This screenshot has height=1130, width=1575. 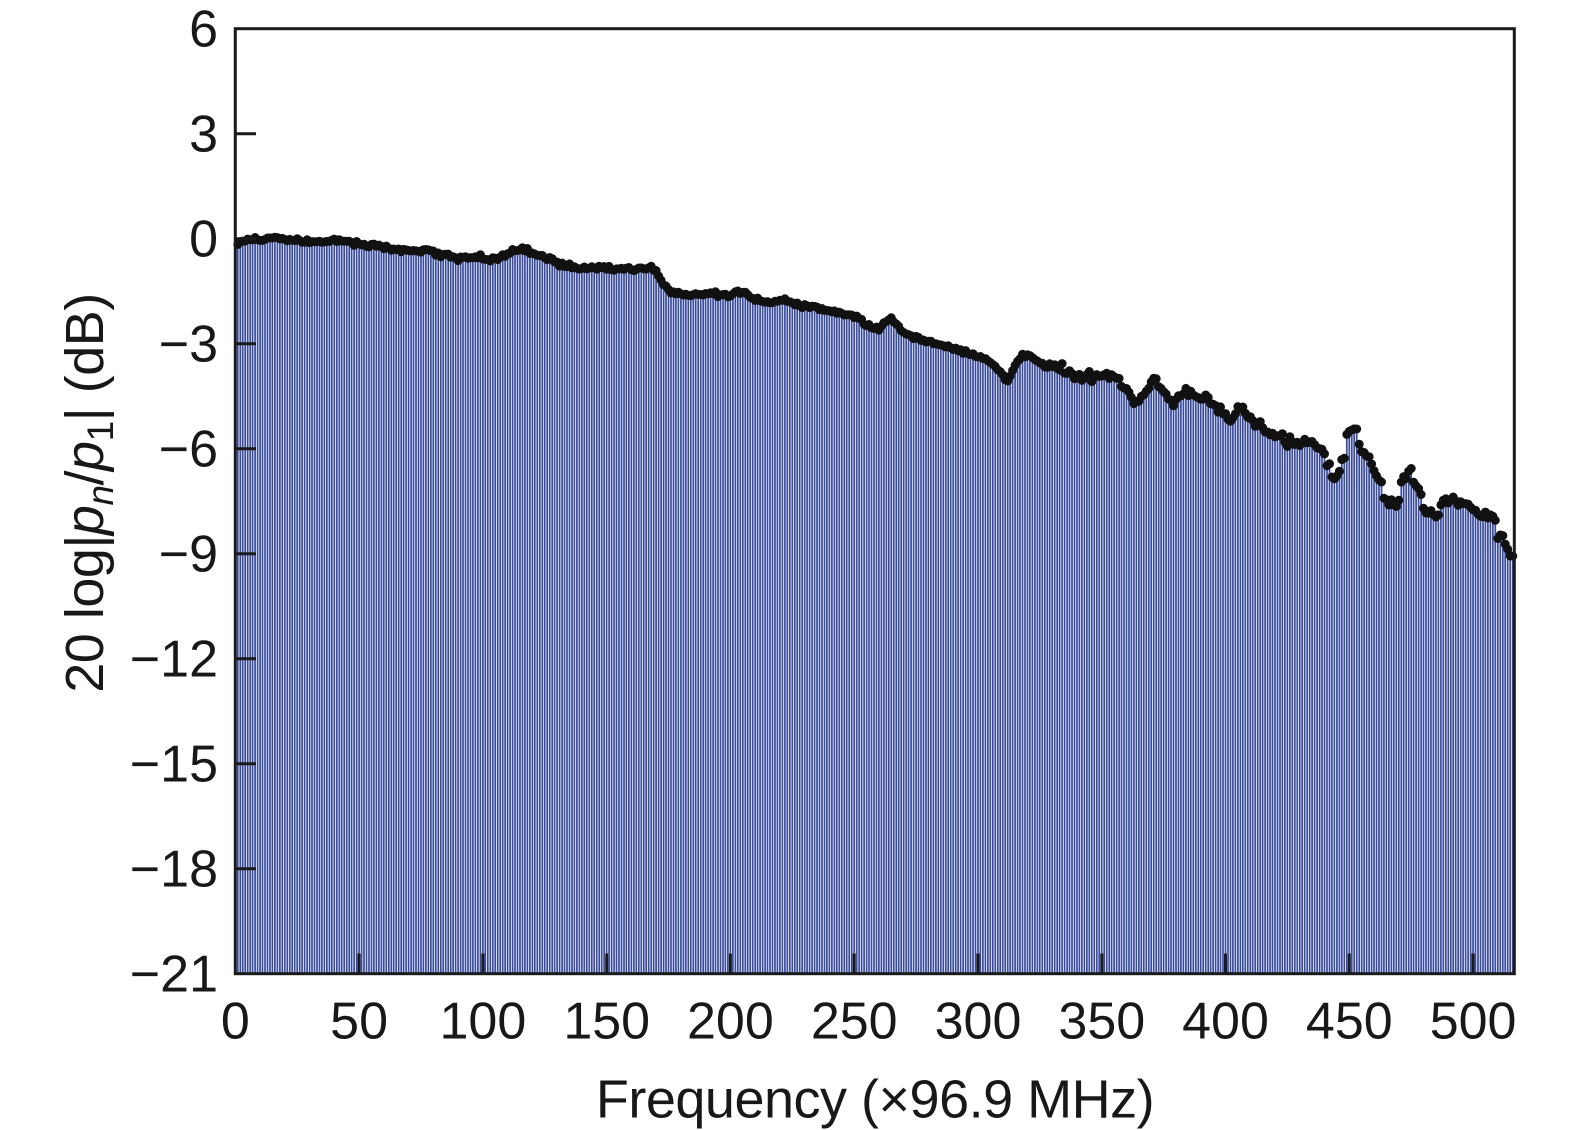 What do you see at coordinates (174, 765) in the screenshot?
I see `svg-text: −15` at bounding box center [174, 765].